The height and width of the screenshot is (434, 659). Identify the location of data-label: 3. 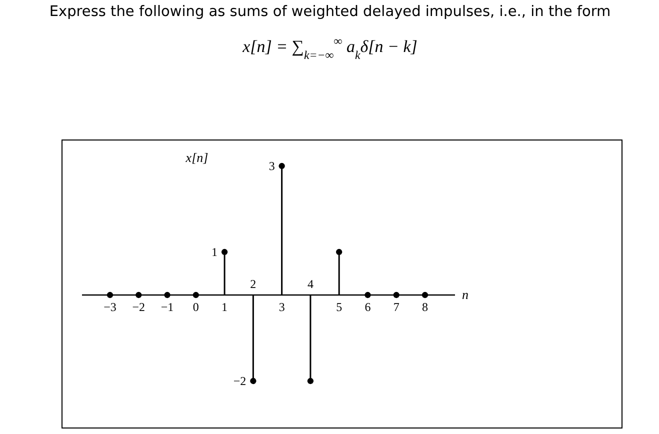
(271, 166).